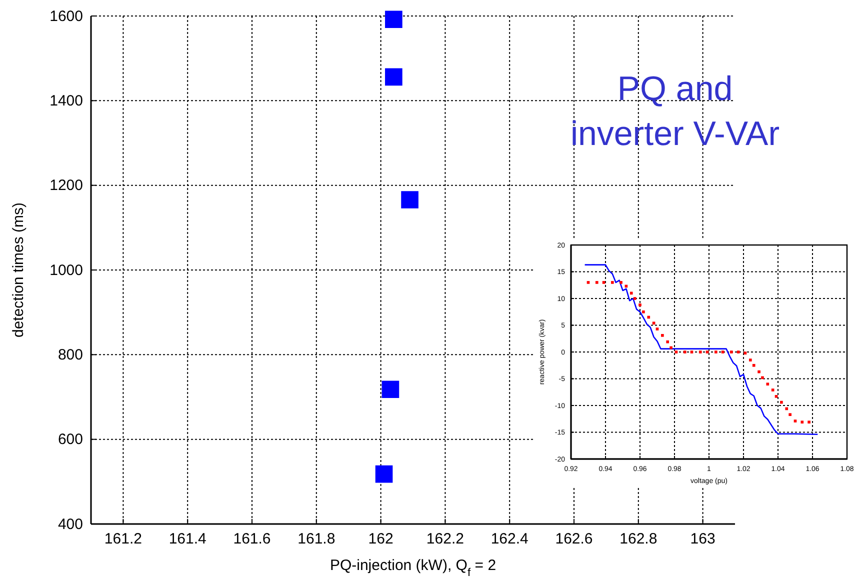 This screenshot has width=856, height=584. What do you see at coordinates (703, 539) in the screenshot?
I see `x-tick-label: 163` at bounding box center [703, 539].